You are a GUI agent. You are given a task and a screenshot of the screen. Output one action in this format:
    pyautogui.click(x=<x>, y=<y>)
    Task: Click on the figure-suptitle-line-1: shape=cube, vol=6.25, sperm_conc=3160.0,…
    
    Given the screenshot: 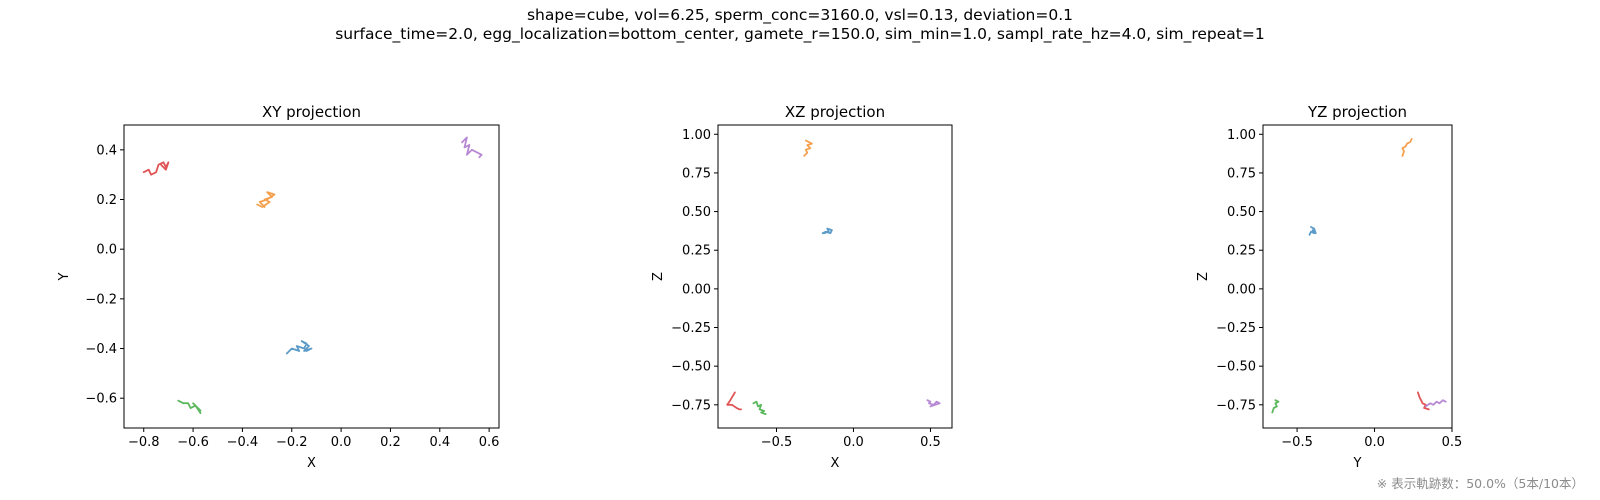 What is the action you would take?
    pyautogui.click(x=800, y=15)
    